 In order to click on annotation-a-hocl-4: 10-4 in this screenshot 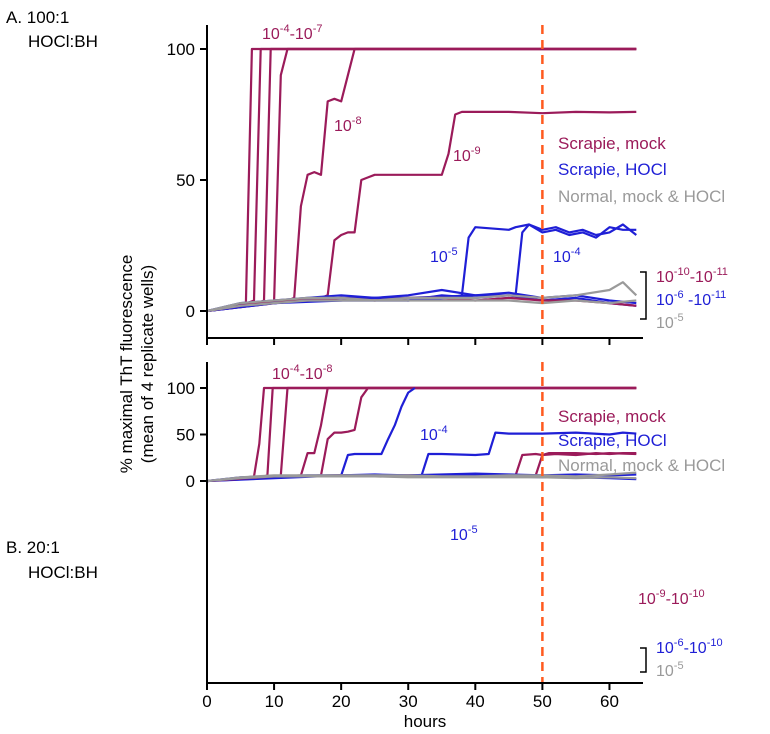, I will do `click(567, 256)`.